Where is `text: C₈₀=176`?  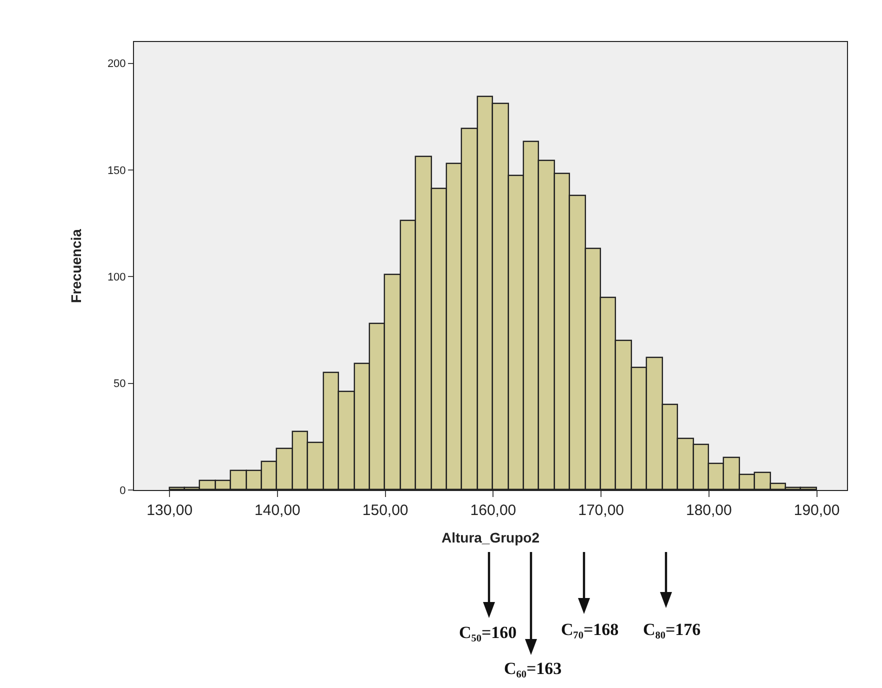 text: C₈₀=176 is located at coordinates (672, 629).